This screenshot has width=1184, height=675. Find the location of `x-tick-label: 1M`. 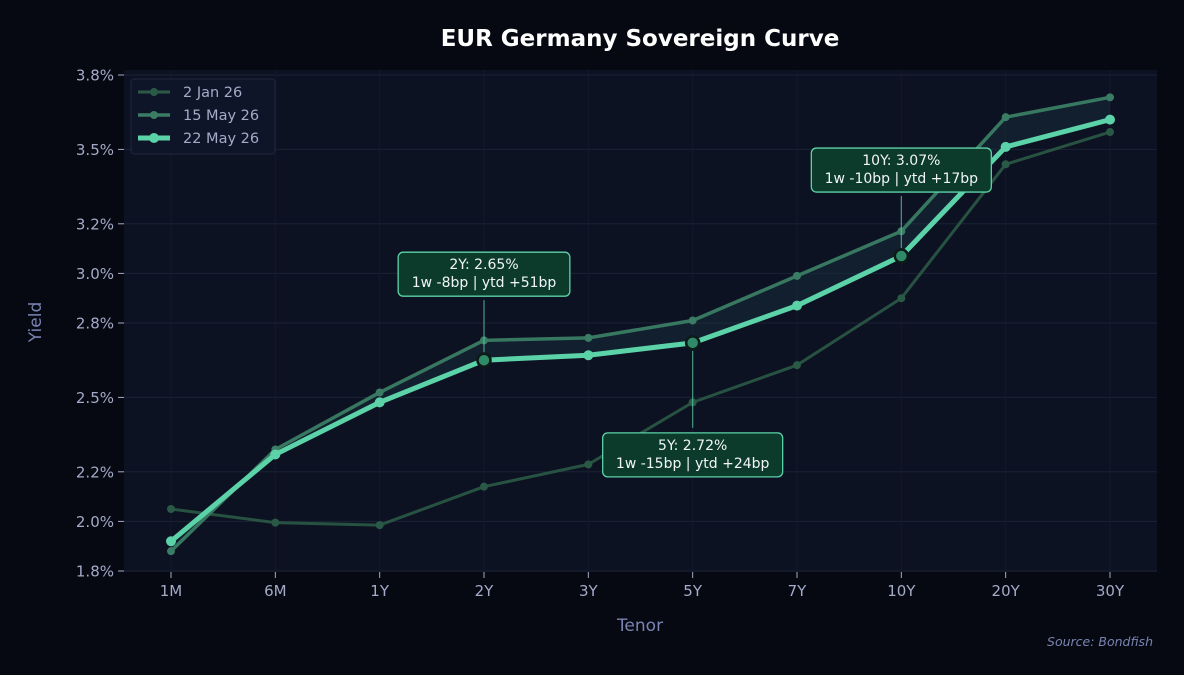

x-tick-label: 1M is located at coordinates (171, 591).